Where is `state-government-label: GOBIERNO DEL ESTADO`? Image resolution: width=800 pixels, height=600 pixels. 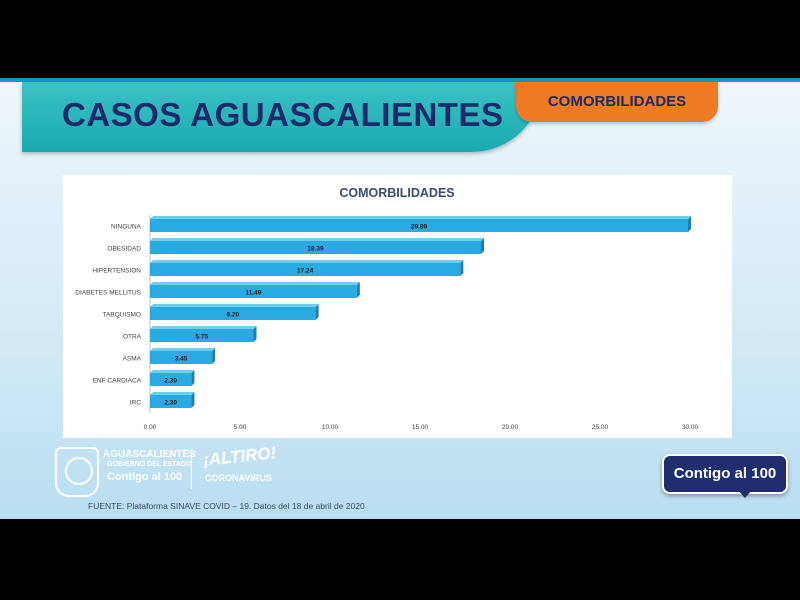
state-government-label: GOBIERNO DEL ESTADO is located at coordinates (149, 464).